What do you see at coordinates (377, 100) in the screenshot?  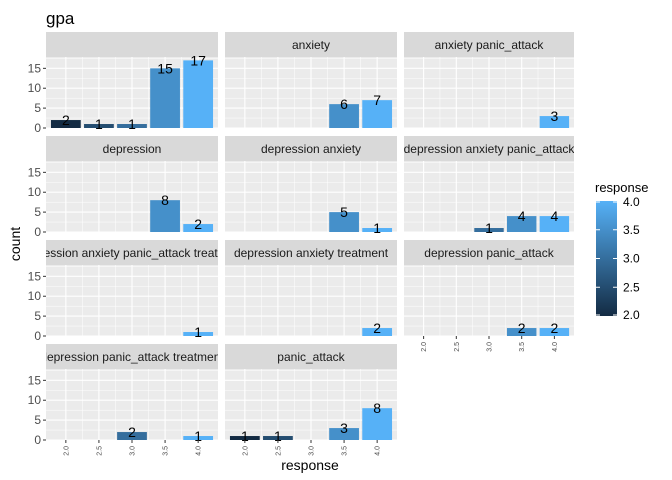 I see `bar-count-label: 7` at bounding box center [377, 100].